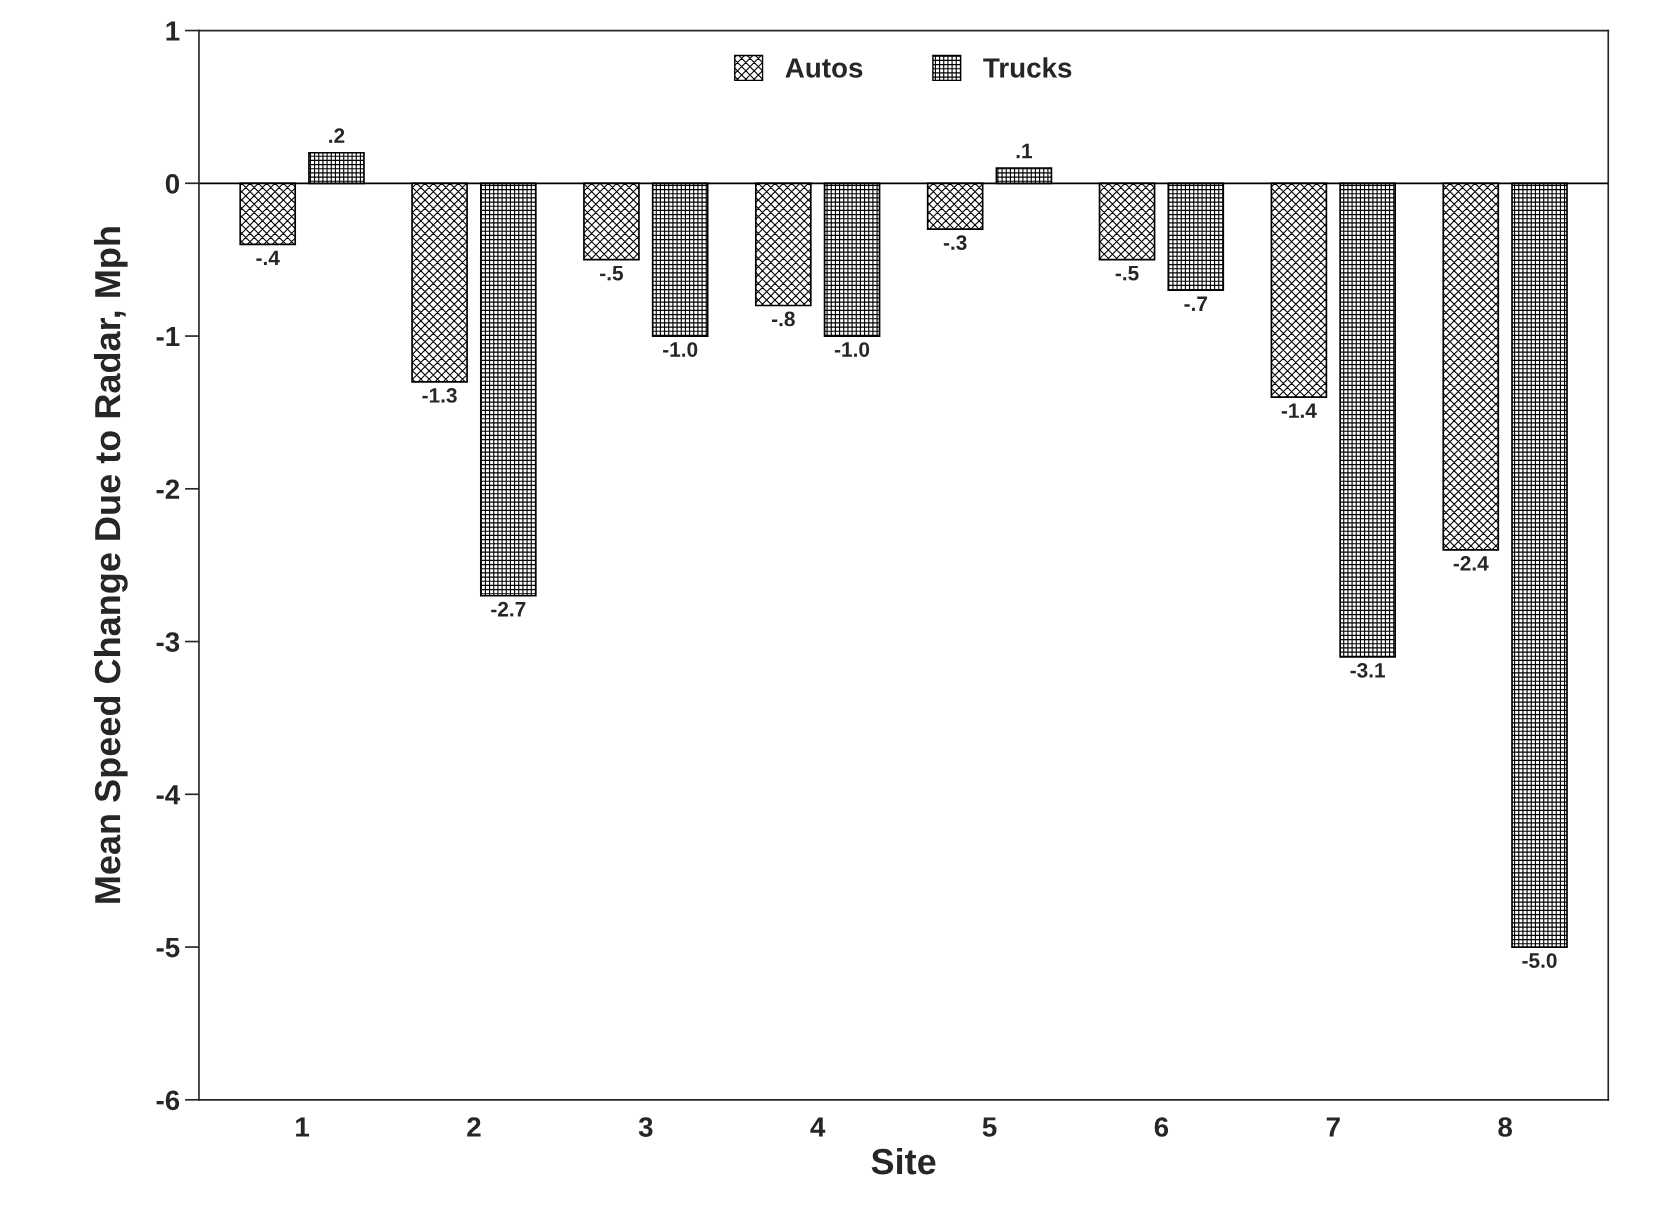  Describe the element at coordinates (1333, 1127) in the screenshot. I see `x-tick-label: 7` at that location.